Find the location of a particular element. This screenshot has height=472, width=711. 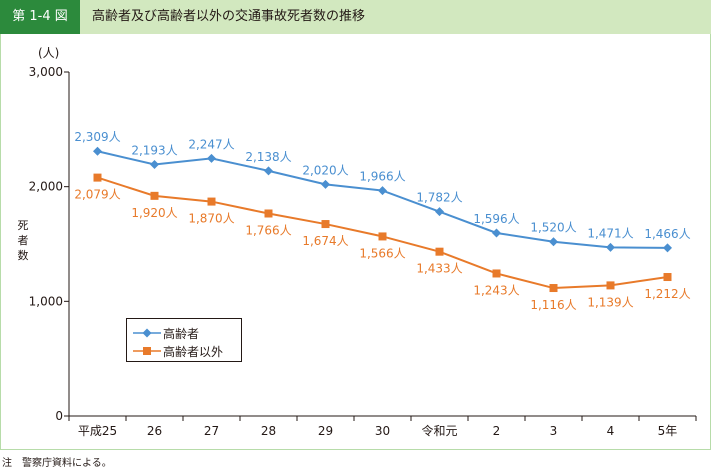

x-tick-label: 4 is located at coordinates (611, 431).